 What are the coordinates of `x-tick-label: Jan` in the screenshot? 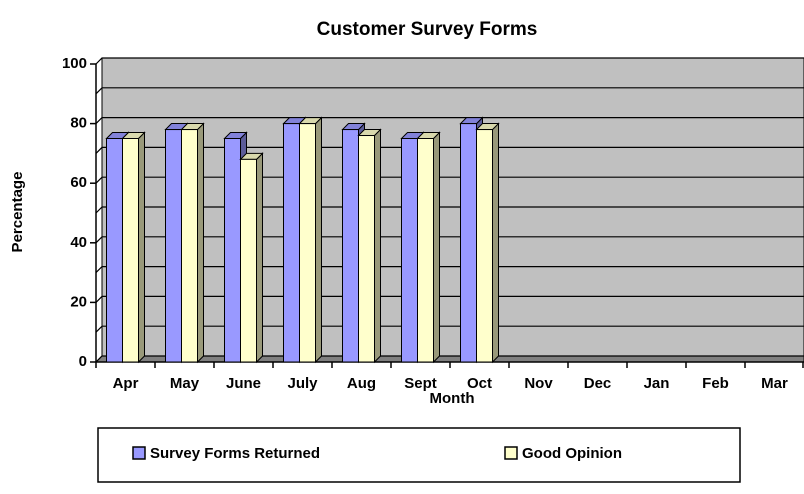 It's located at (657, 383).